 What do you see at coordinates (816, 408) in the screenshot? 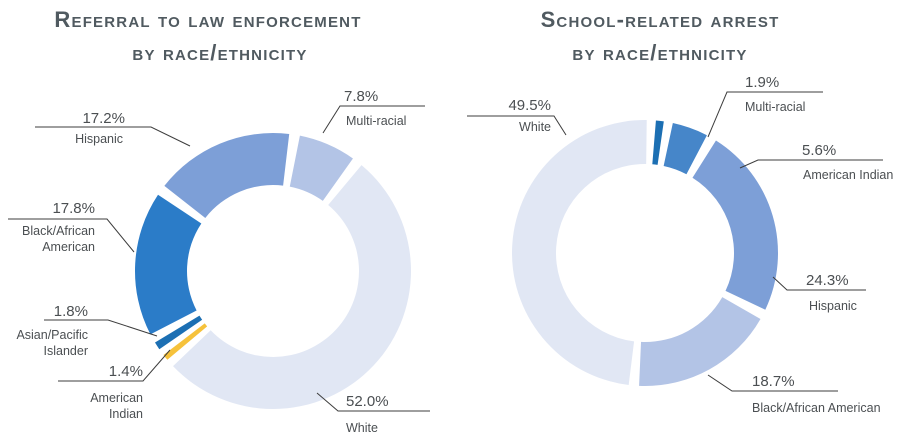
I see `label-black-2: Black/African American` at bounding box center [816, 408].